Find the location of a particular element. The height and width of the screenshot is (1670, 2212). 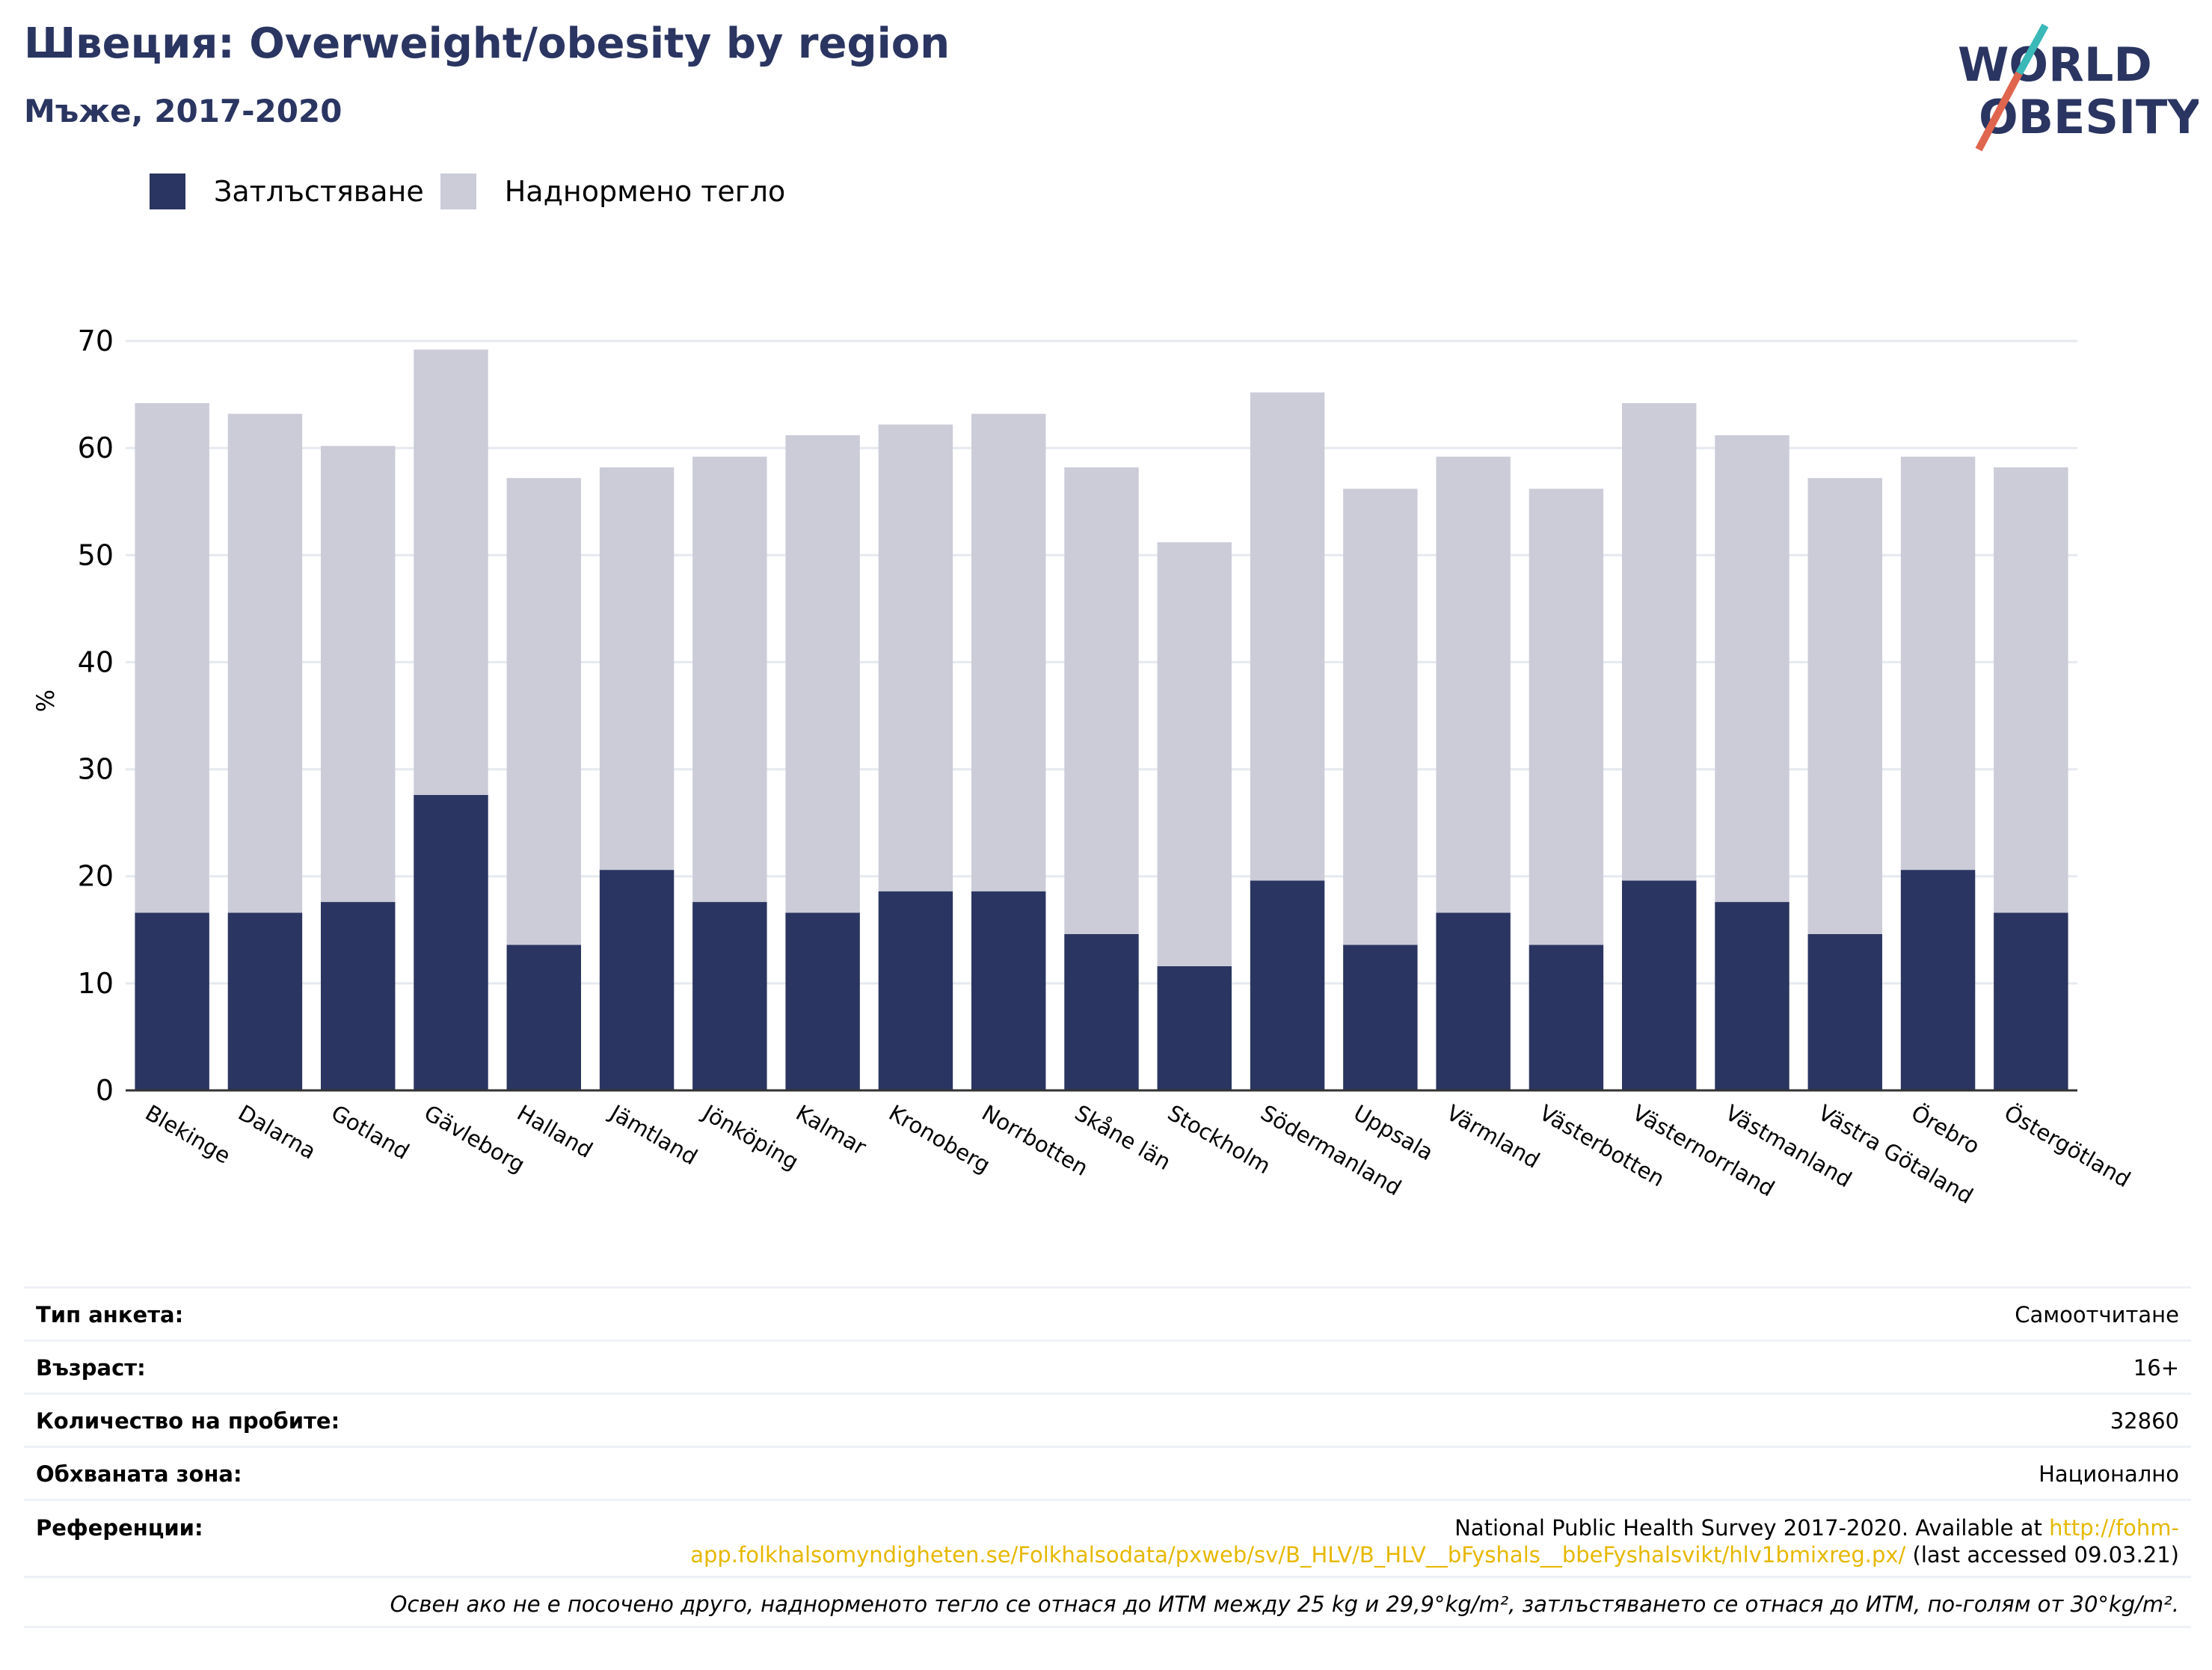

logo-slash-teal is located at coordinates (2032, 49).